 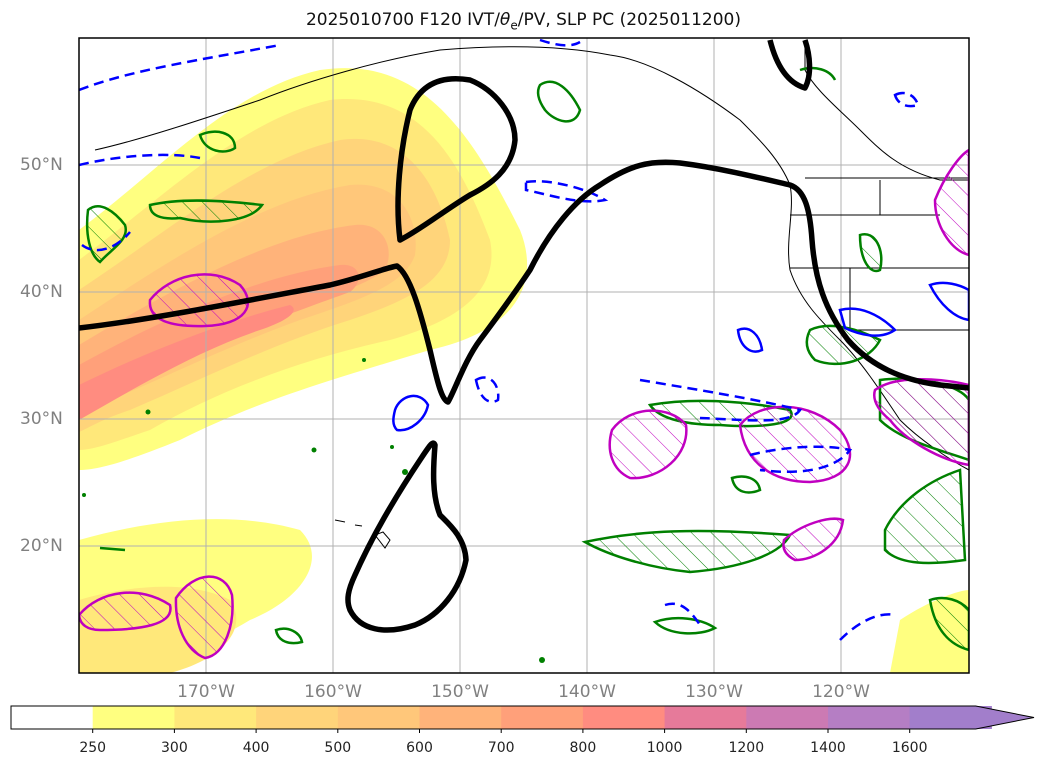 I want to click on lat-label-30n: 30°N, so click(x=41, y=419).